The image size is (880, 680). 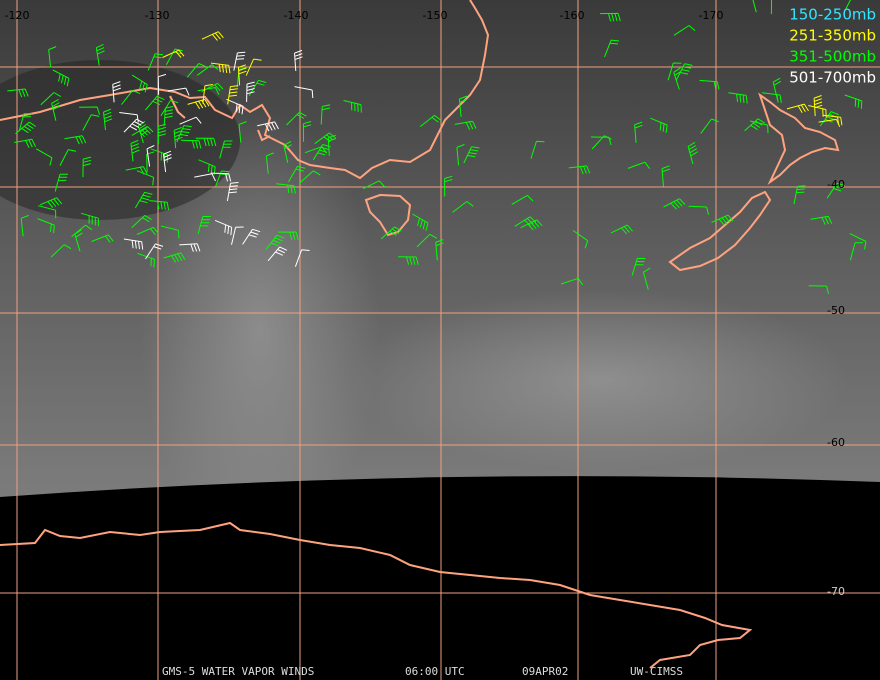 I want to click on footer-text: 09APR02, so click(x=545, y=671).